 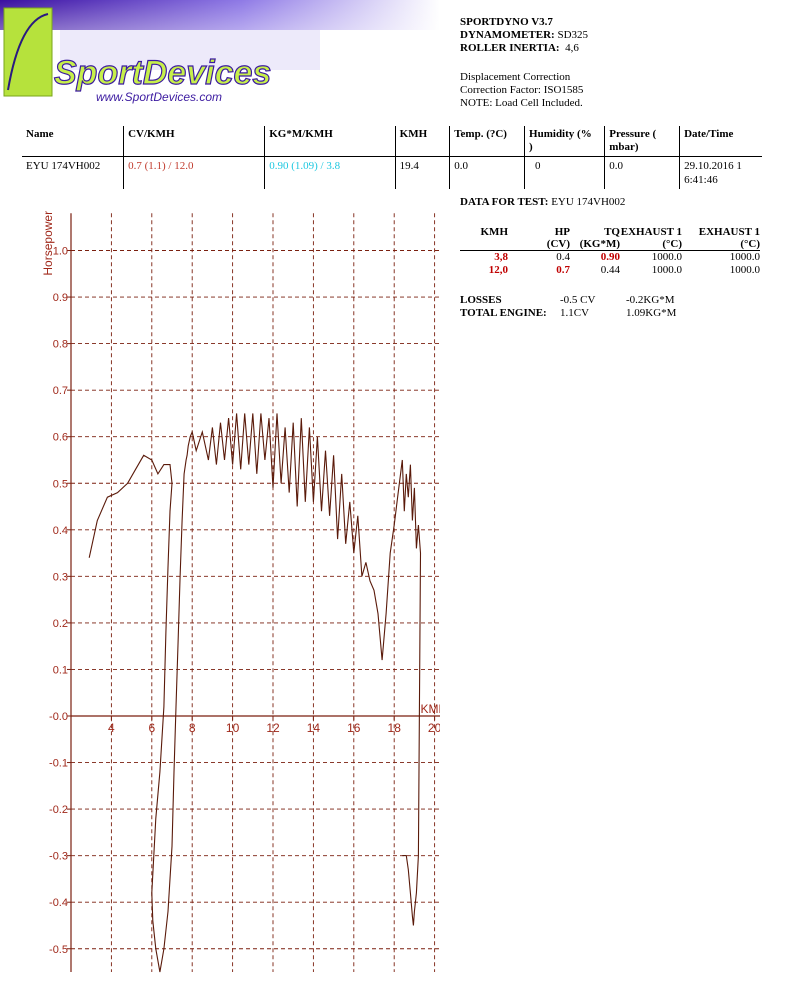 I want to click on cell-tq: 0.90, so click(x=610, y=257).